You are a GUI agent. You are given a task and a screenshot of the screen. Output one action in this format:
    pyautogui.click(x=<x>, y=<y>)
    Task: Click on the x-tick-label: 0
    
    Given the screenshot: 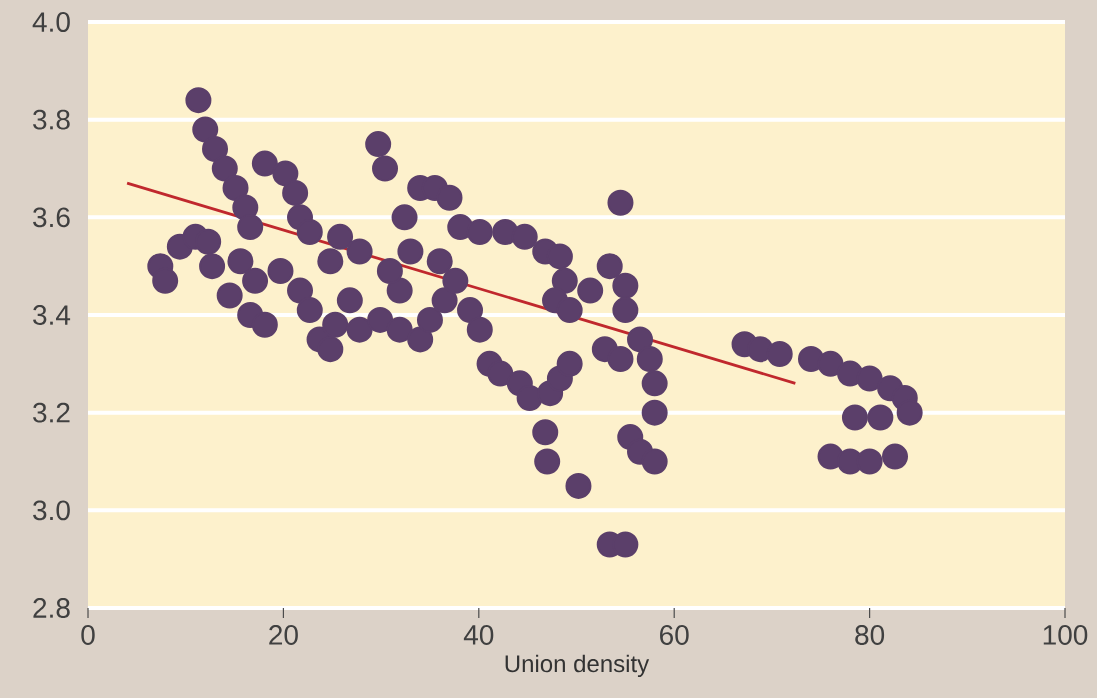 What is the action you would take?
    pyautogui.click(x=88, y=635)
    